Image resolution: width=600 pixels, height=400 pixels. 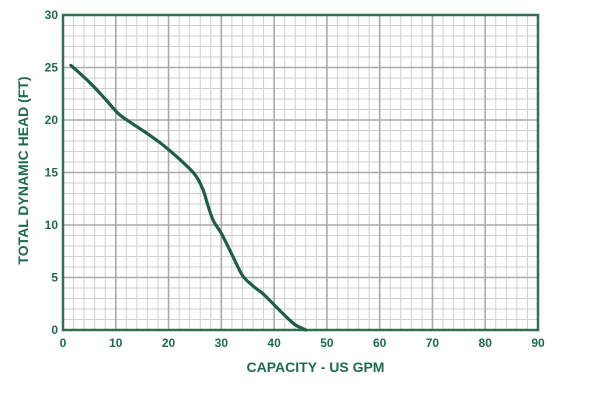 What do you see at coordinates (538, 343) in the screenshot?
I see `x-tick-label: 90` at bounding box center [538, 343].